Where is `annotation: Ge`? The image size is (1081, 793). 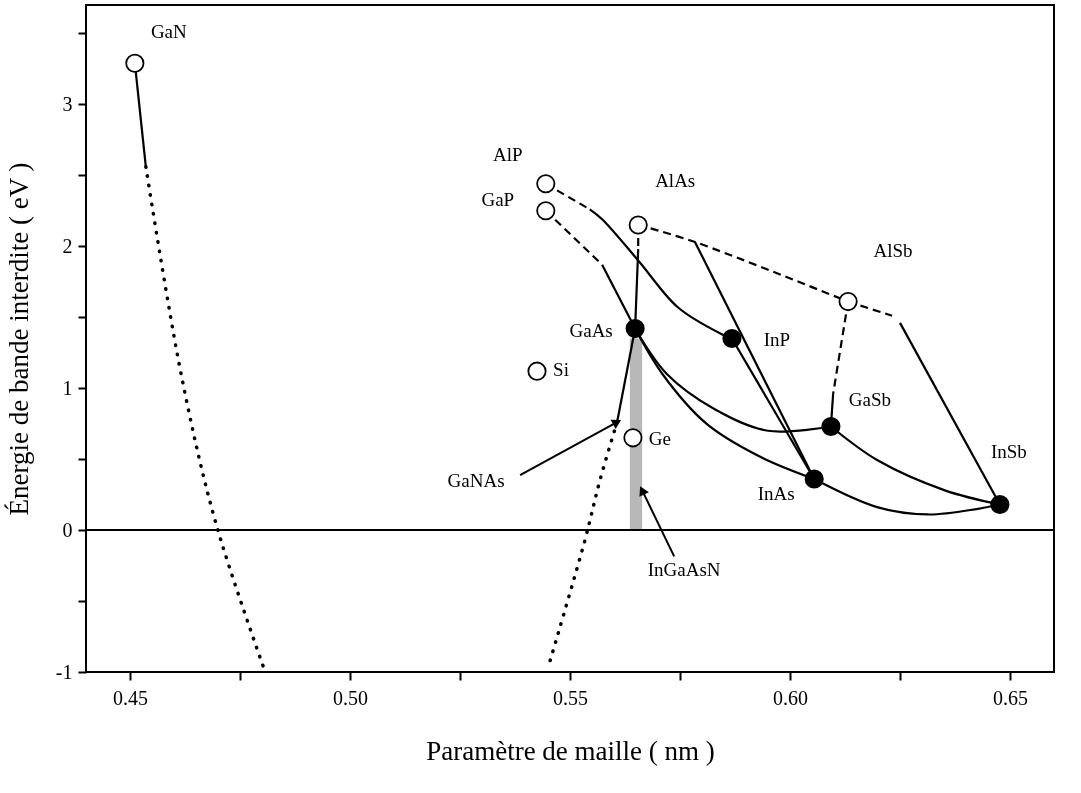
annotation: Ge is located at coordinates (659, 438).